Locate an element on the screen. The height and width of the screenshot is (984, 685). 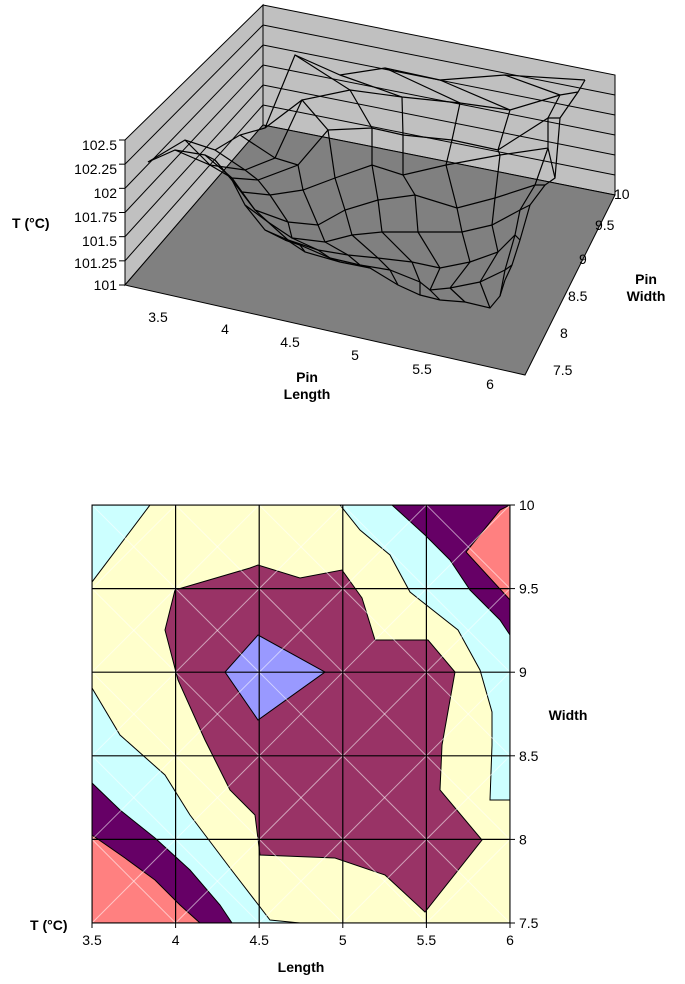
y-tick-label: 9 is located at coordinates (583, 259).